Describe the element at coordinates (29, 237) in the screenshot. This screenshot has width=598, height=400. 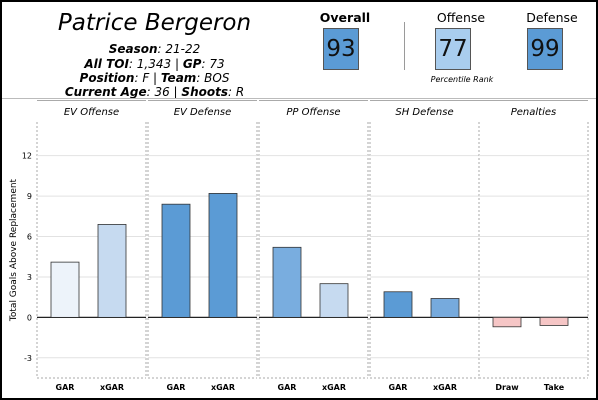
I see `y-tick-label: 6` at that location.